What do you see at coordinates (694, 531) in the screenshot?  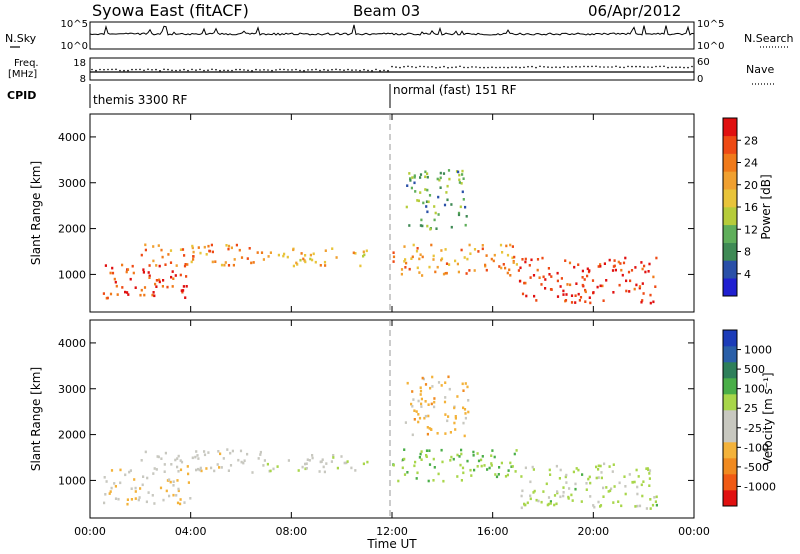 I see `x-tick-label: 00:00` at bounding box center [694, 531].